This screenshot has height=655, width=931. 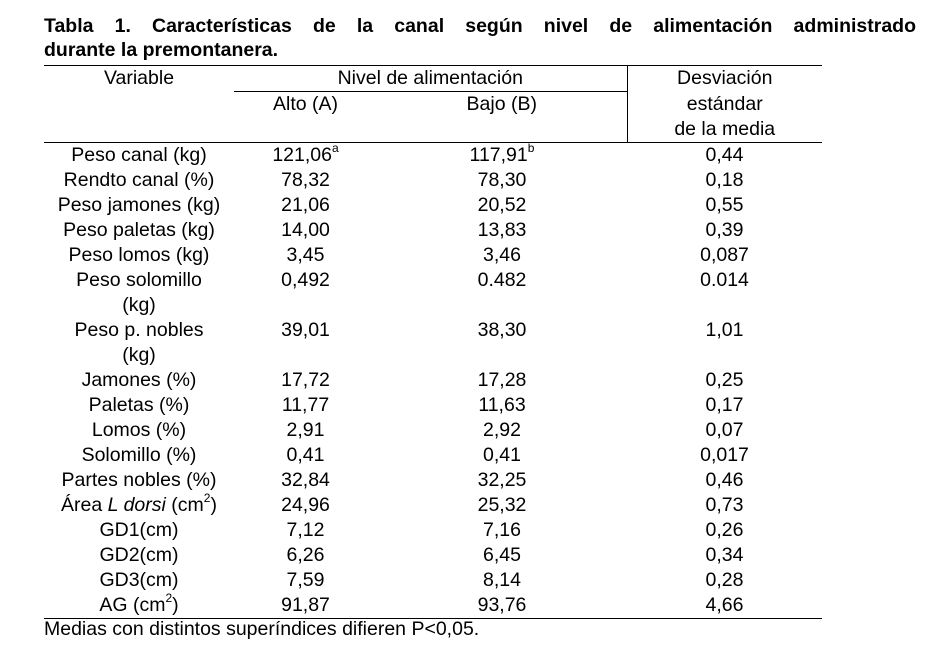 What do you see at coordinates (724, 180) in the screenshot?
I see `row-sd: 0,18` at bounding box center [724, 180].